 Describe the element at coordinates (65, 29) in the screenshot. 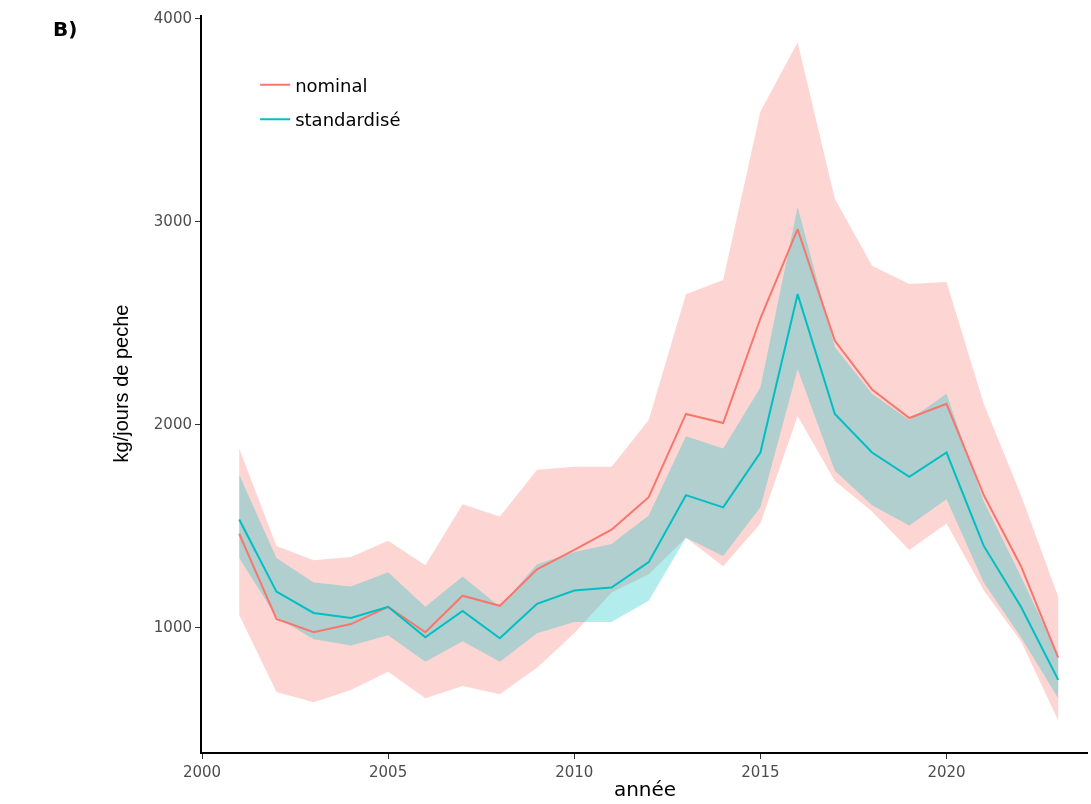

I see `text: B)` at that location.